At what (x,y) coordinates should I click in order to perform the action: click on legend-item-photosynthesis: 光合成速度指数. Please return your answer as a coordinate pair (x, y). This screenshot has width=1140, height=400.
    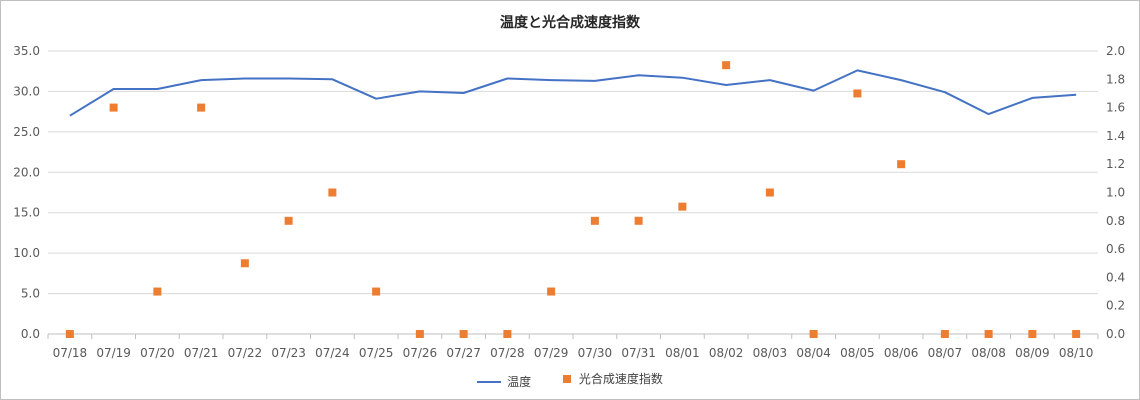
    Looking at the image, I should click on (612, 378).